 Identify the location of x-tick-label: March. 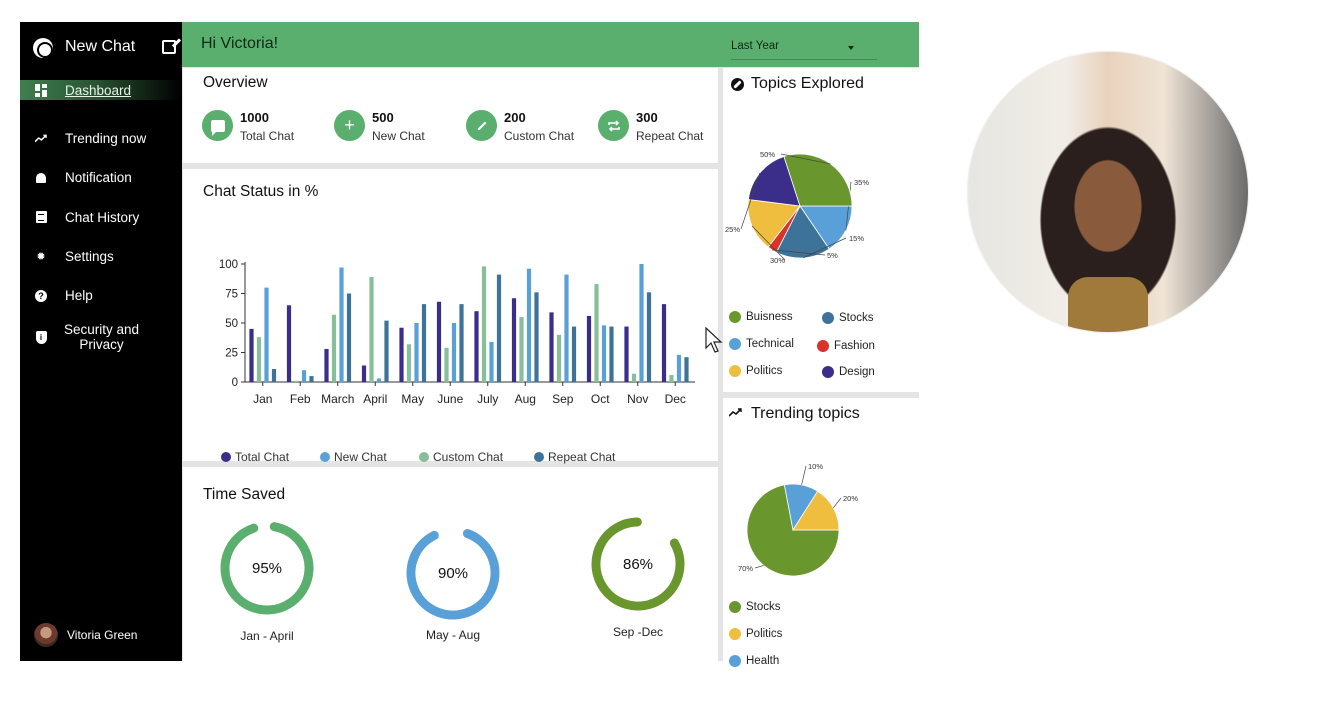
(337, 399).